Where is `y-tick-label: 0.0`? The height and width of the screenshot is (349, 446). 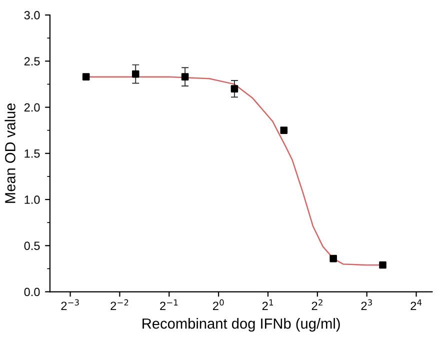 y-tick-label: 0.0 is located at coordinates (32, 292).